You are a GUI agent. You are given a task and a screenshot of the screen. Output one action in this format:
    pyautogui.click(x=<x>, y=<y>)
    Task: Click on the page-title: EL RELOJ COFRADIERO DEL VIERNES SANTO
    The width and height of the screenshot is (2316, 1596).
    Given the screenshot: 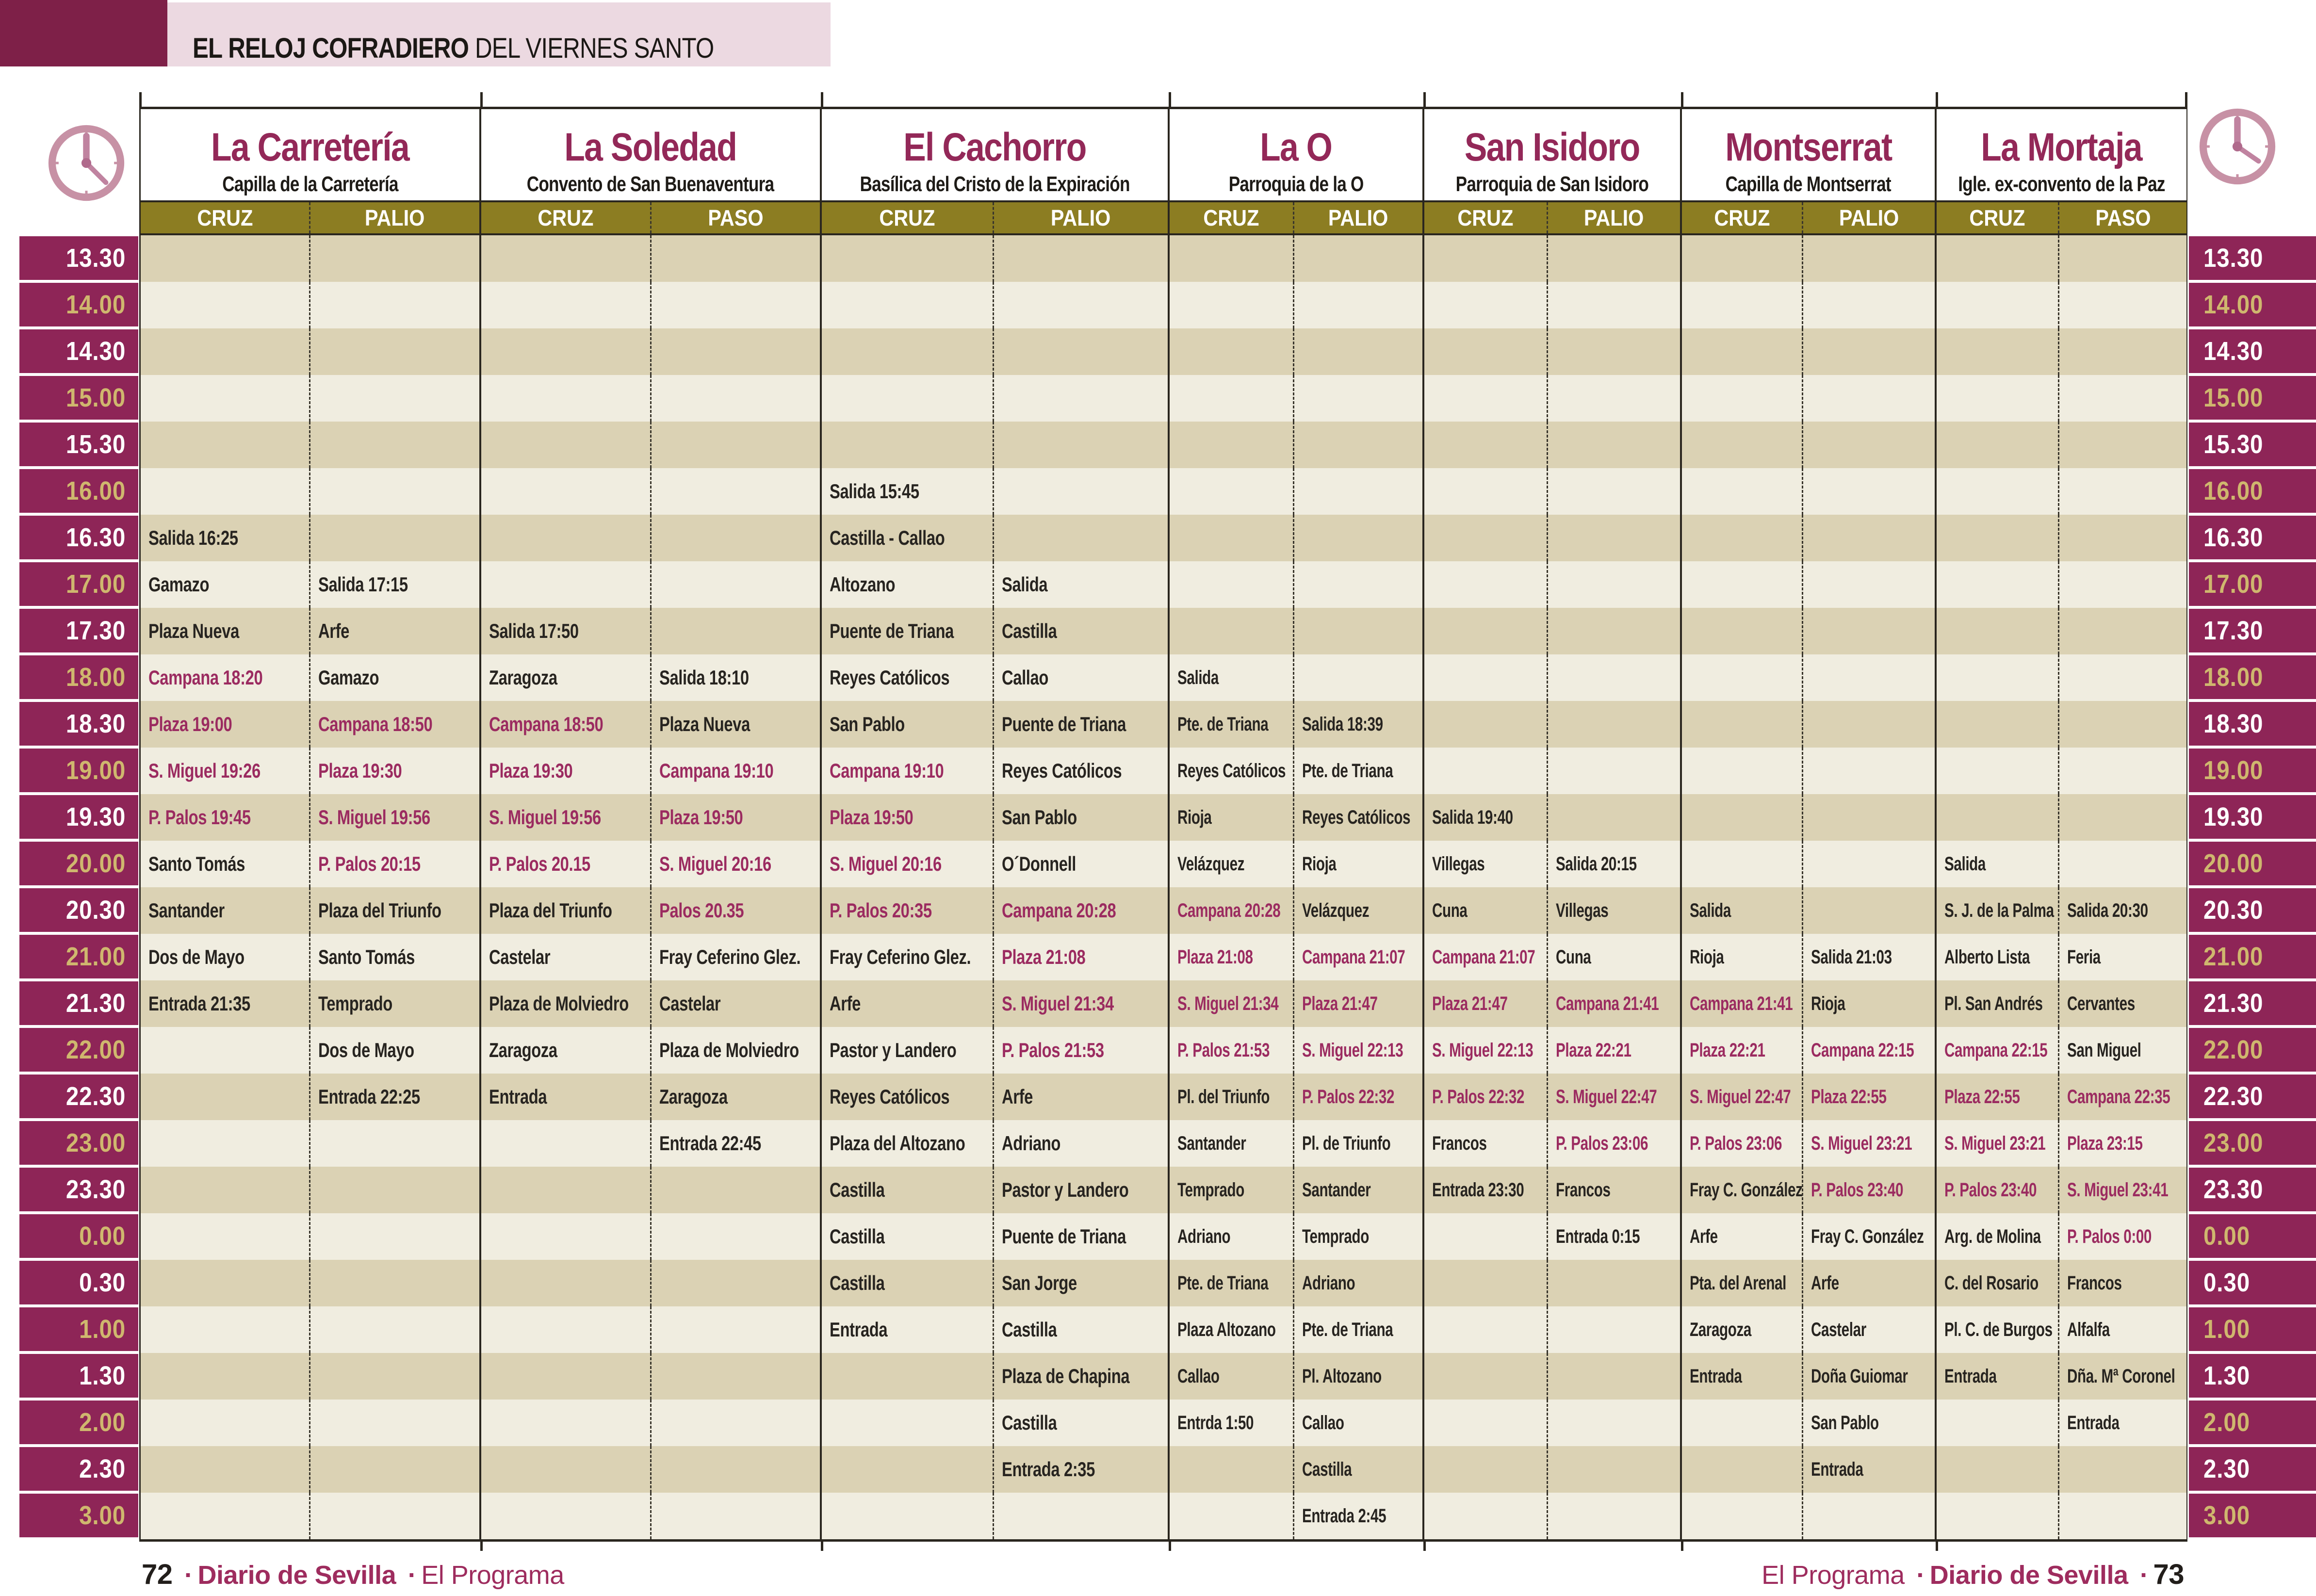 What is the action you would take?
    pyautogui.click(x=453, y=48)
    